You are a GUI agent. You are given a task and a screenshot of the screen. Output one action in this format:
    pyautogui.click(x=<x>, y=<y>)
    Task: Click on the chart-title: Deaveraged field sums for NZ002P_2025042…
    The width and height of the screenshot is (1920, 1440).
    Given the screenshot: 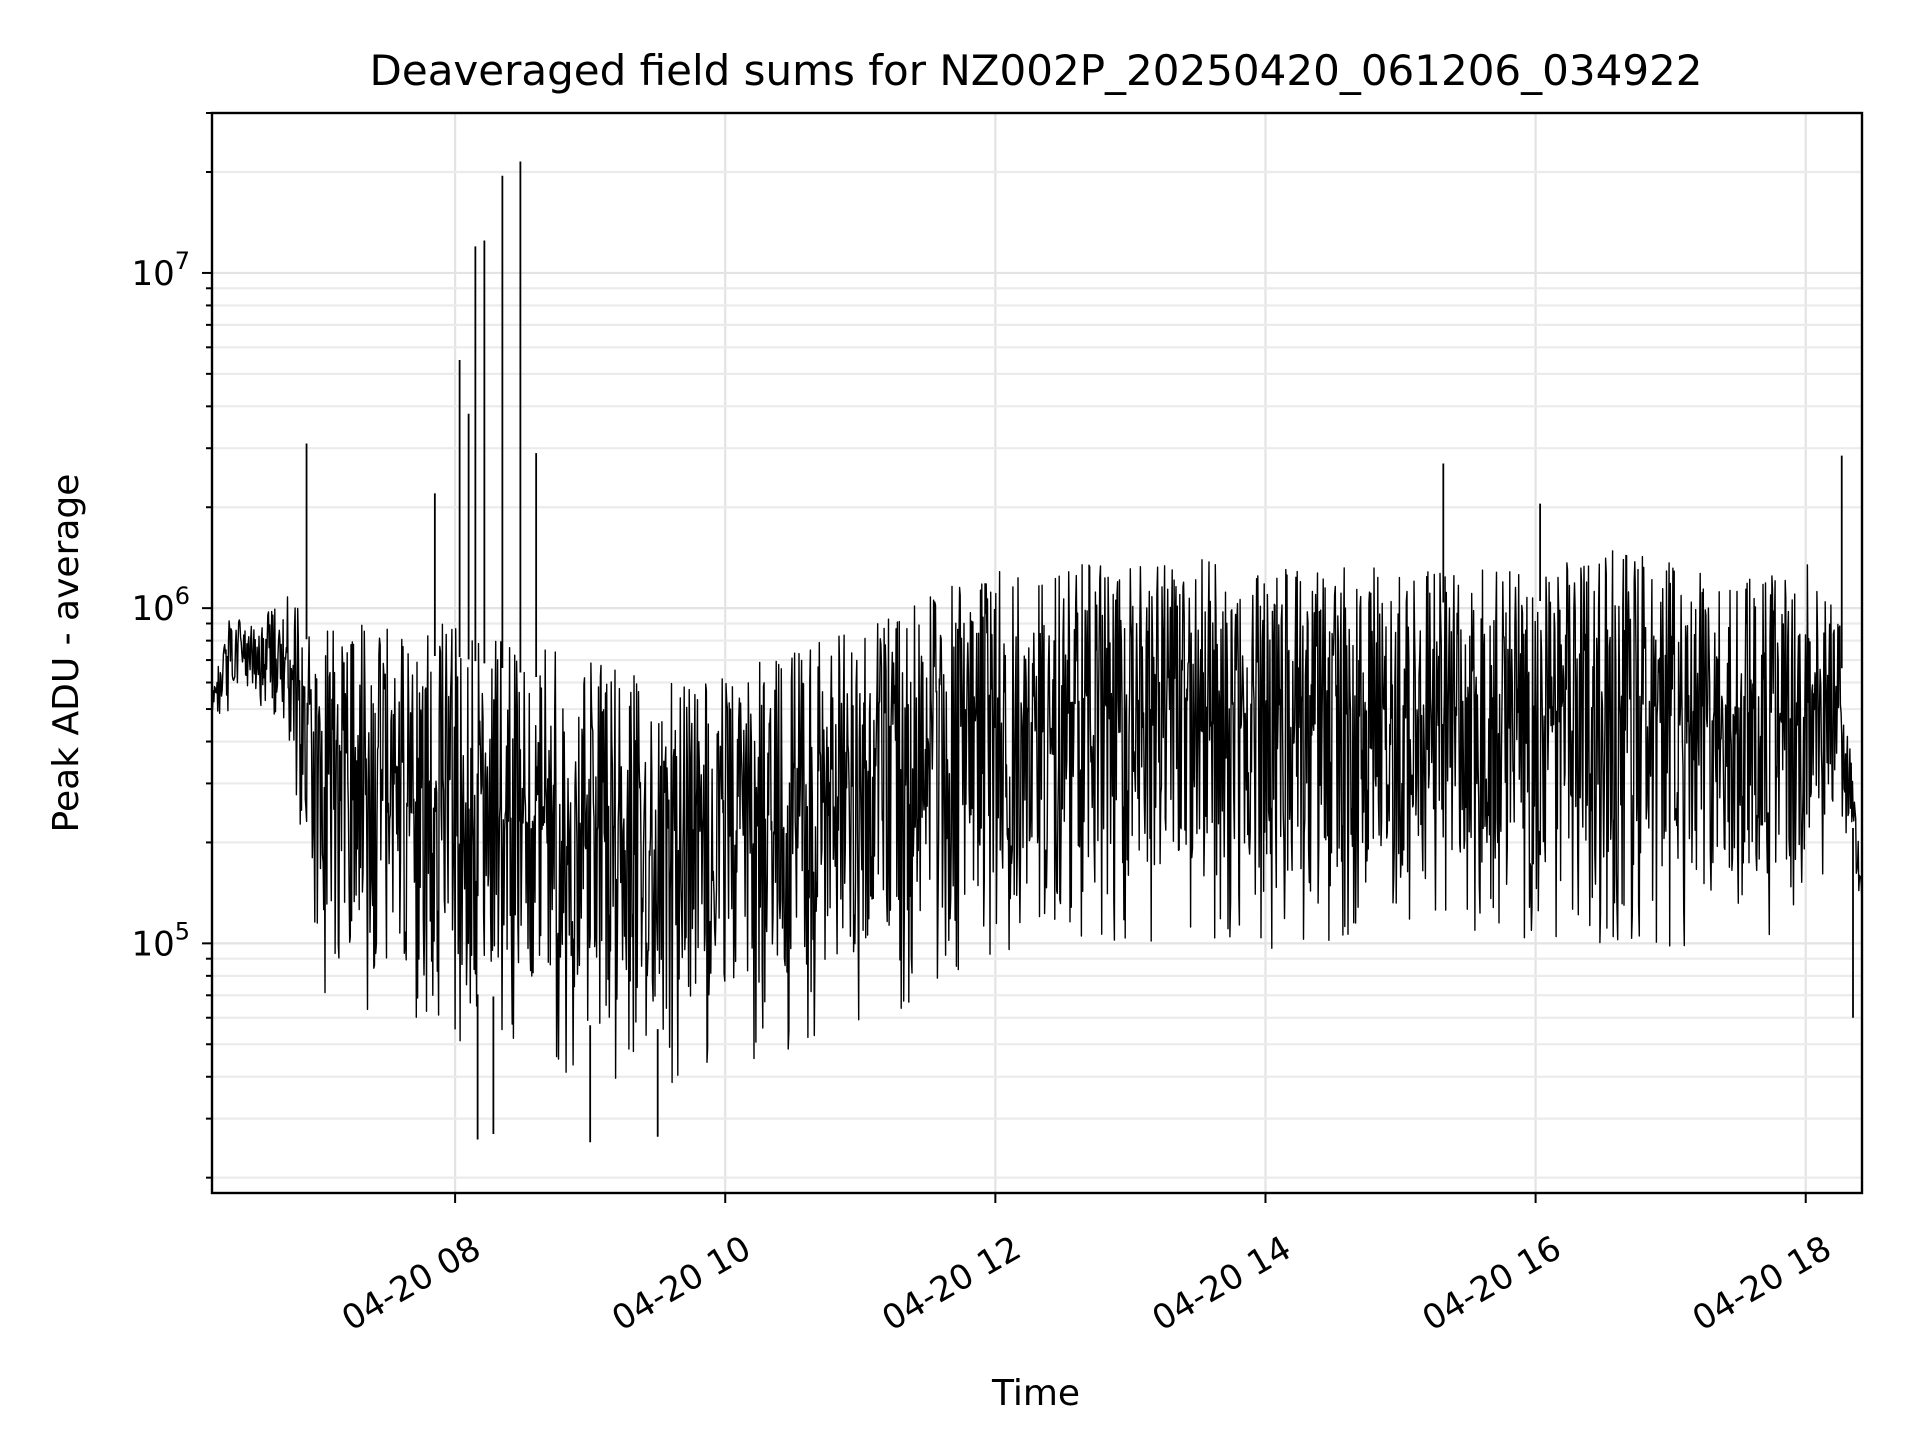 What is the action you would take?
    pyautogui.click(x=1036, y=70)
    